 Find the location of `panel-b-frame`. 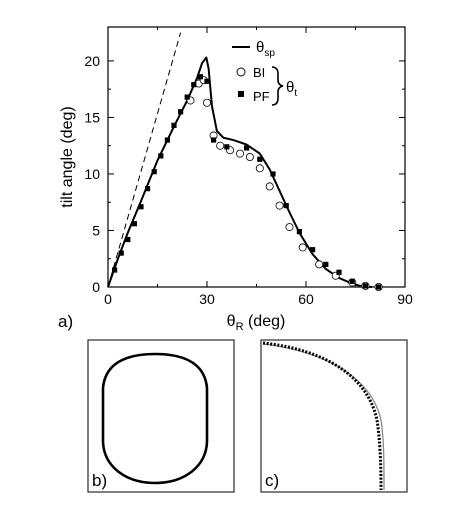

panel-b-frame is located at coordinates (161, 416).